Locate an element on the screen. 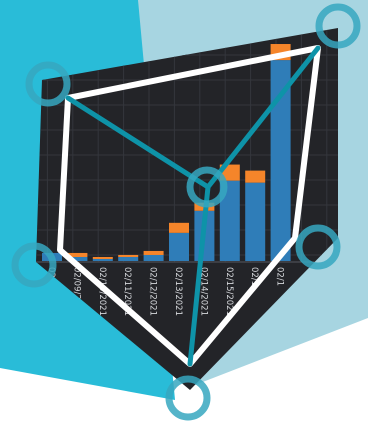  teal-spoke-bottom is located at coordinates (199, 275).